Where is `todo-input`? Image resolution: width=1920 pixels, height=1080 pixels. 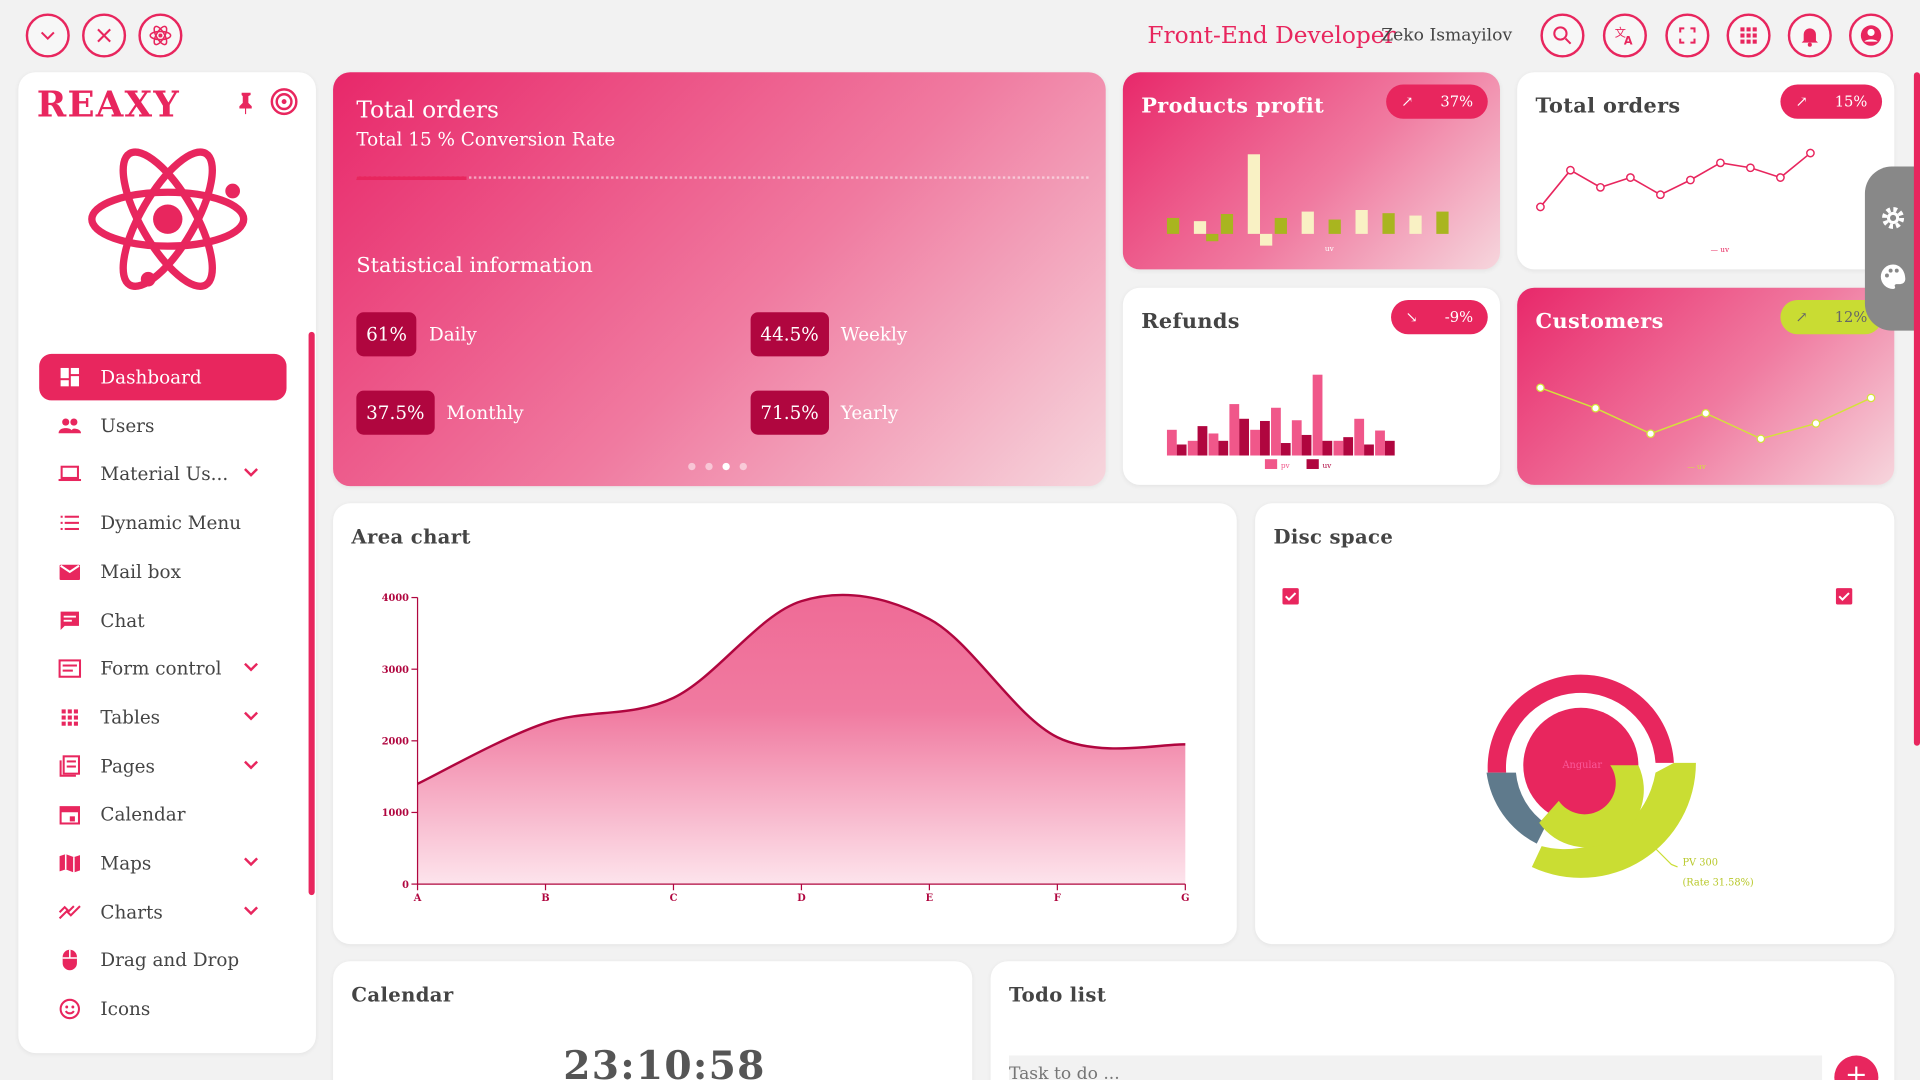
todo-input is located at coordinates (1415, 1067).